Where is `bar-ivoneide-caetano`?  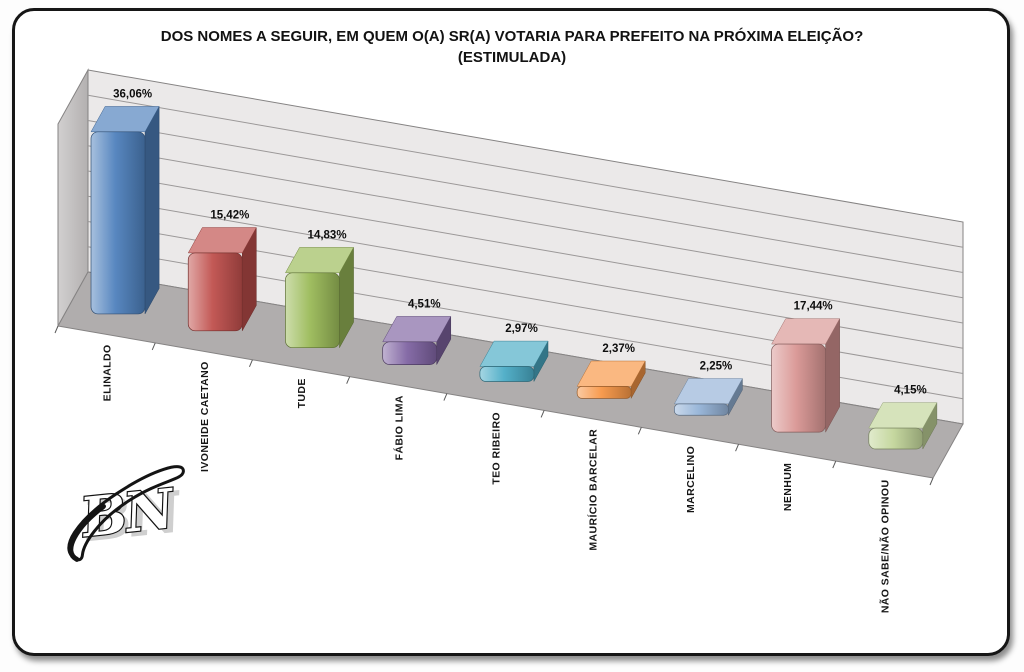
bar-ivoneide-caetano is located at coordinates (222, 279).